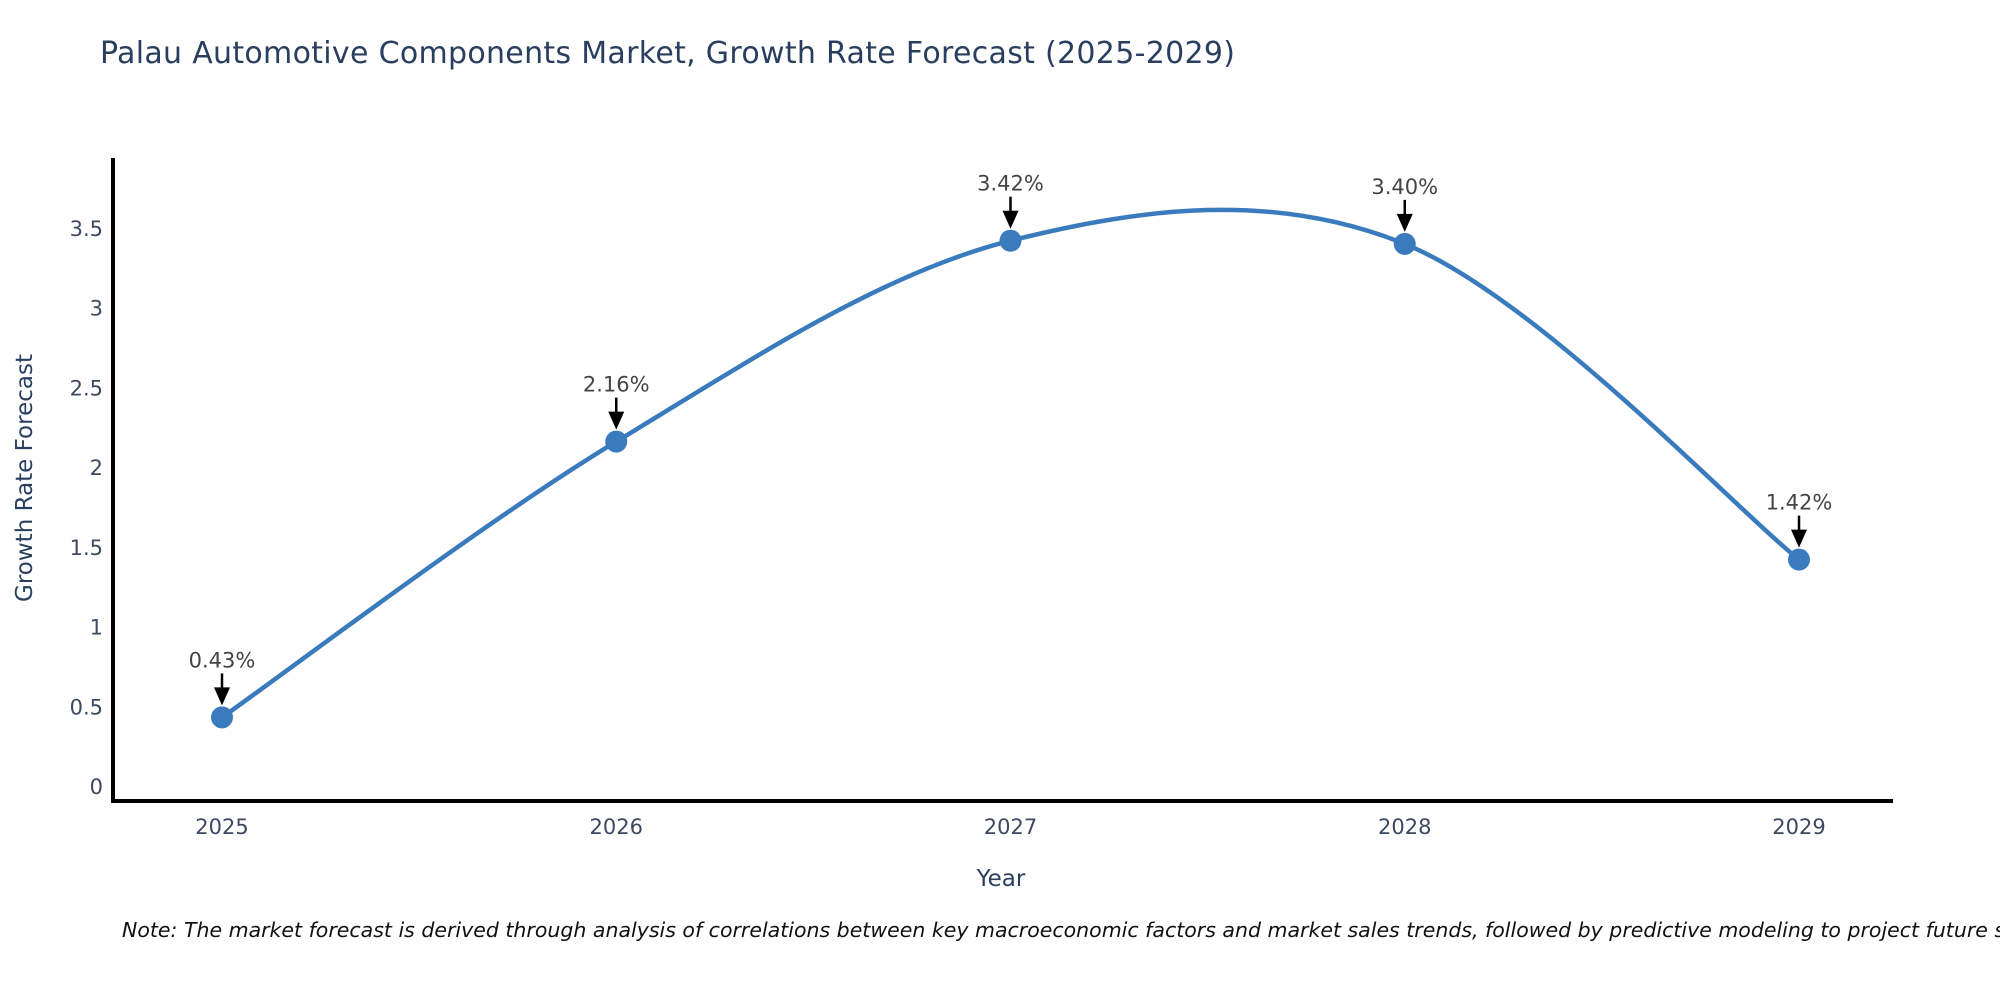  I want to click on annotation-label: 2.16%, so click(616, 385).